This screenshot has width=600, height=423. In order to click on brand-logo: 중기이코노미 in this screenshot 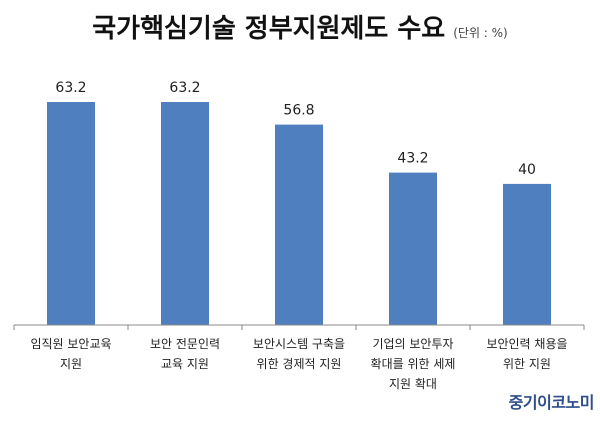, I will do `click(551, 402)`.